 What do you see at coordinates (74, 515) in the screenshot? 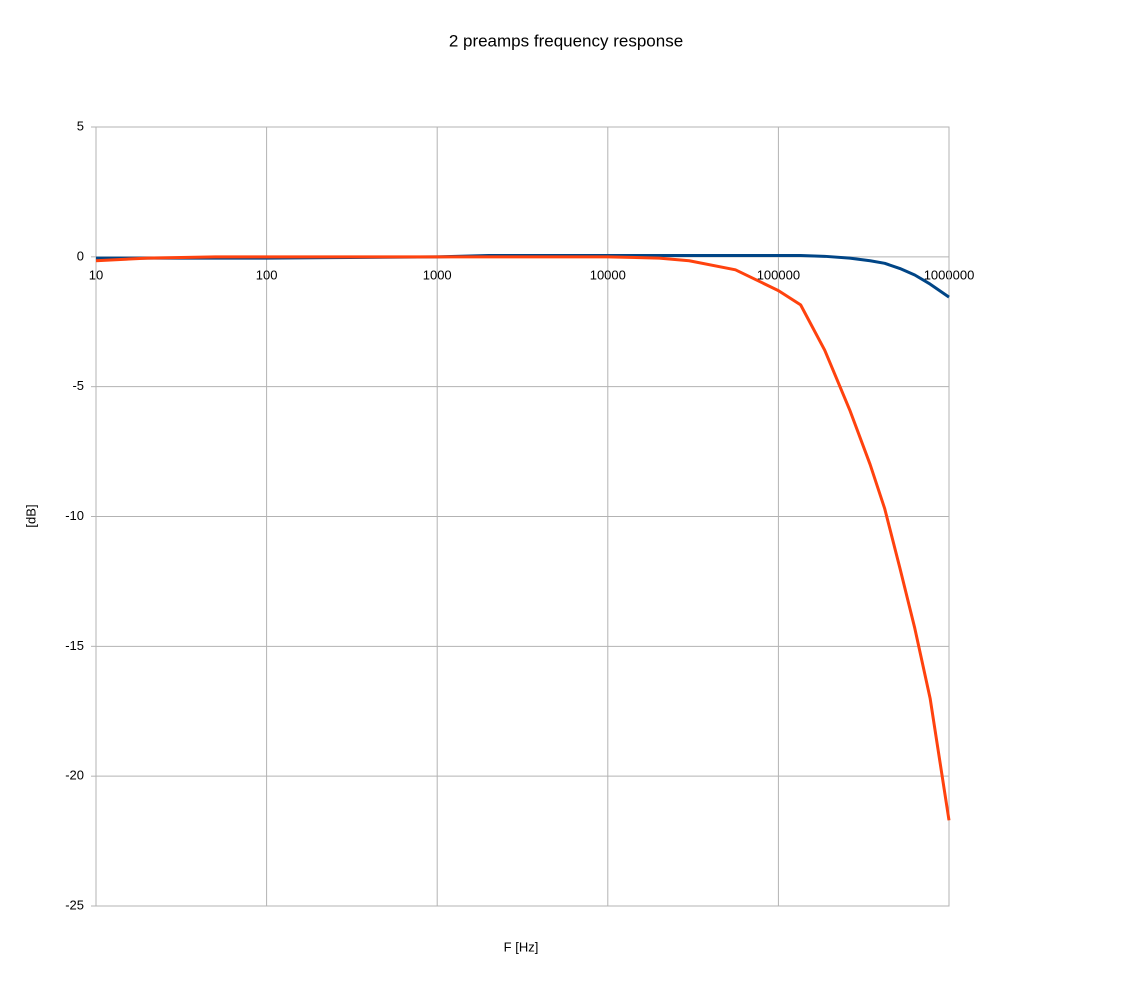
I see `y-tick-label: -10` at bounding box center [74, 515].